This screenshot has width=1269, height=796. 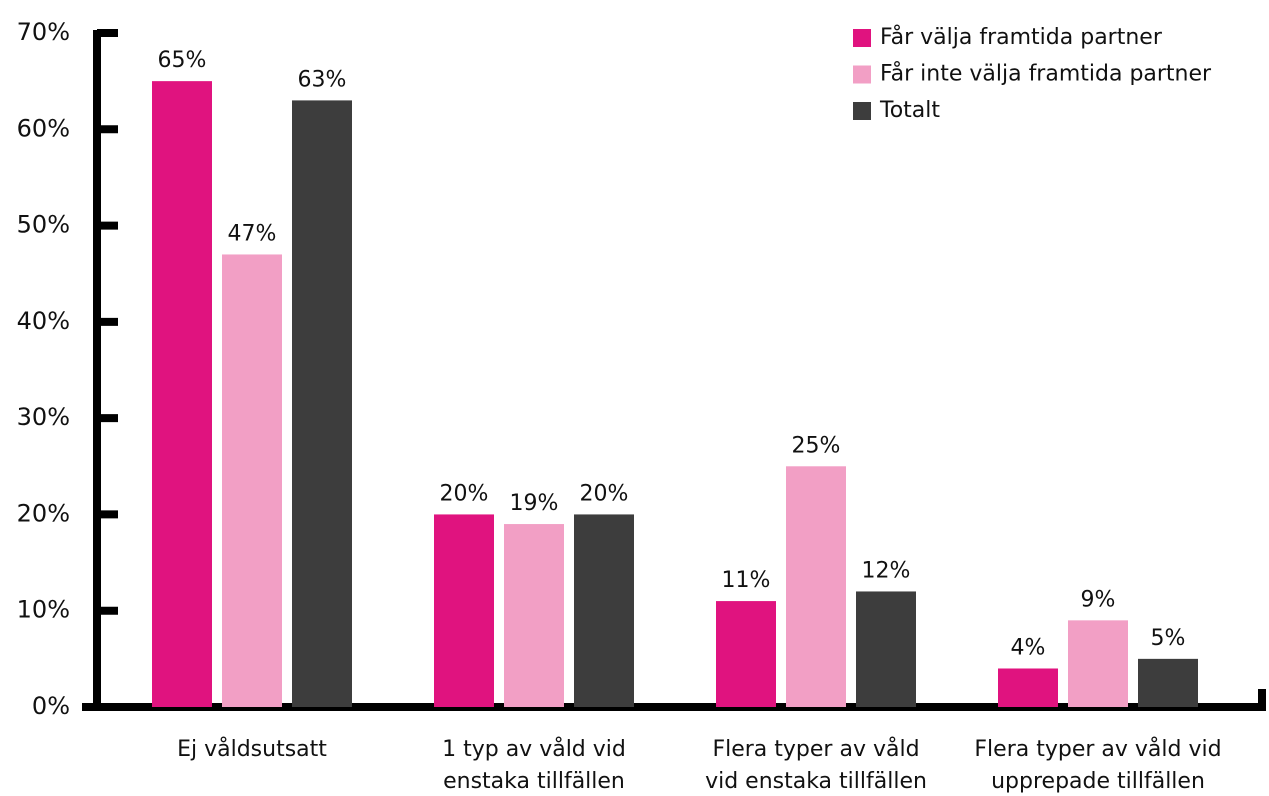 What do you see at coordinates (43, 128) in the screenshot?
I see `y-tick-label: 60%` at bounding box center [43, 128].